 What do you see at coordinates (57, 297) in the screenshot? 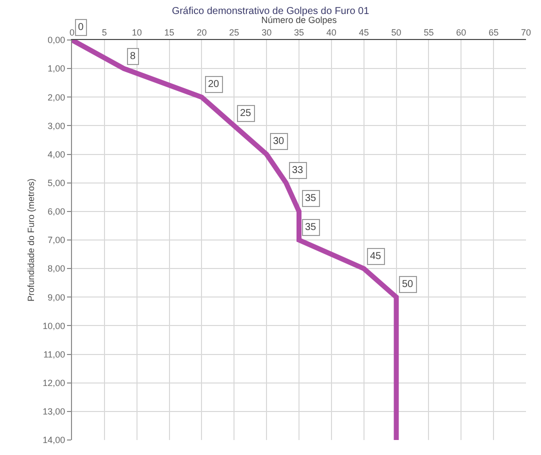
I see `y-tick-label: 9,00` at bounding box center [57, 297].